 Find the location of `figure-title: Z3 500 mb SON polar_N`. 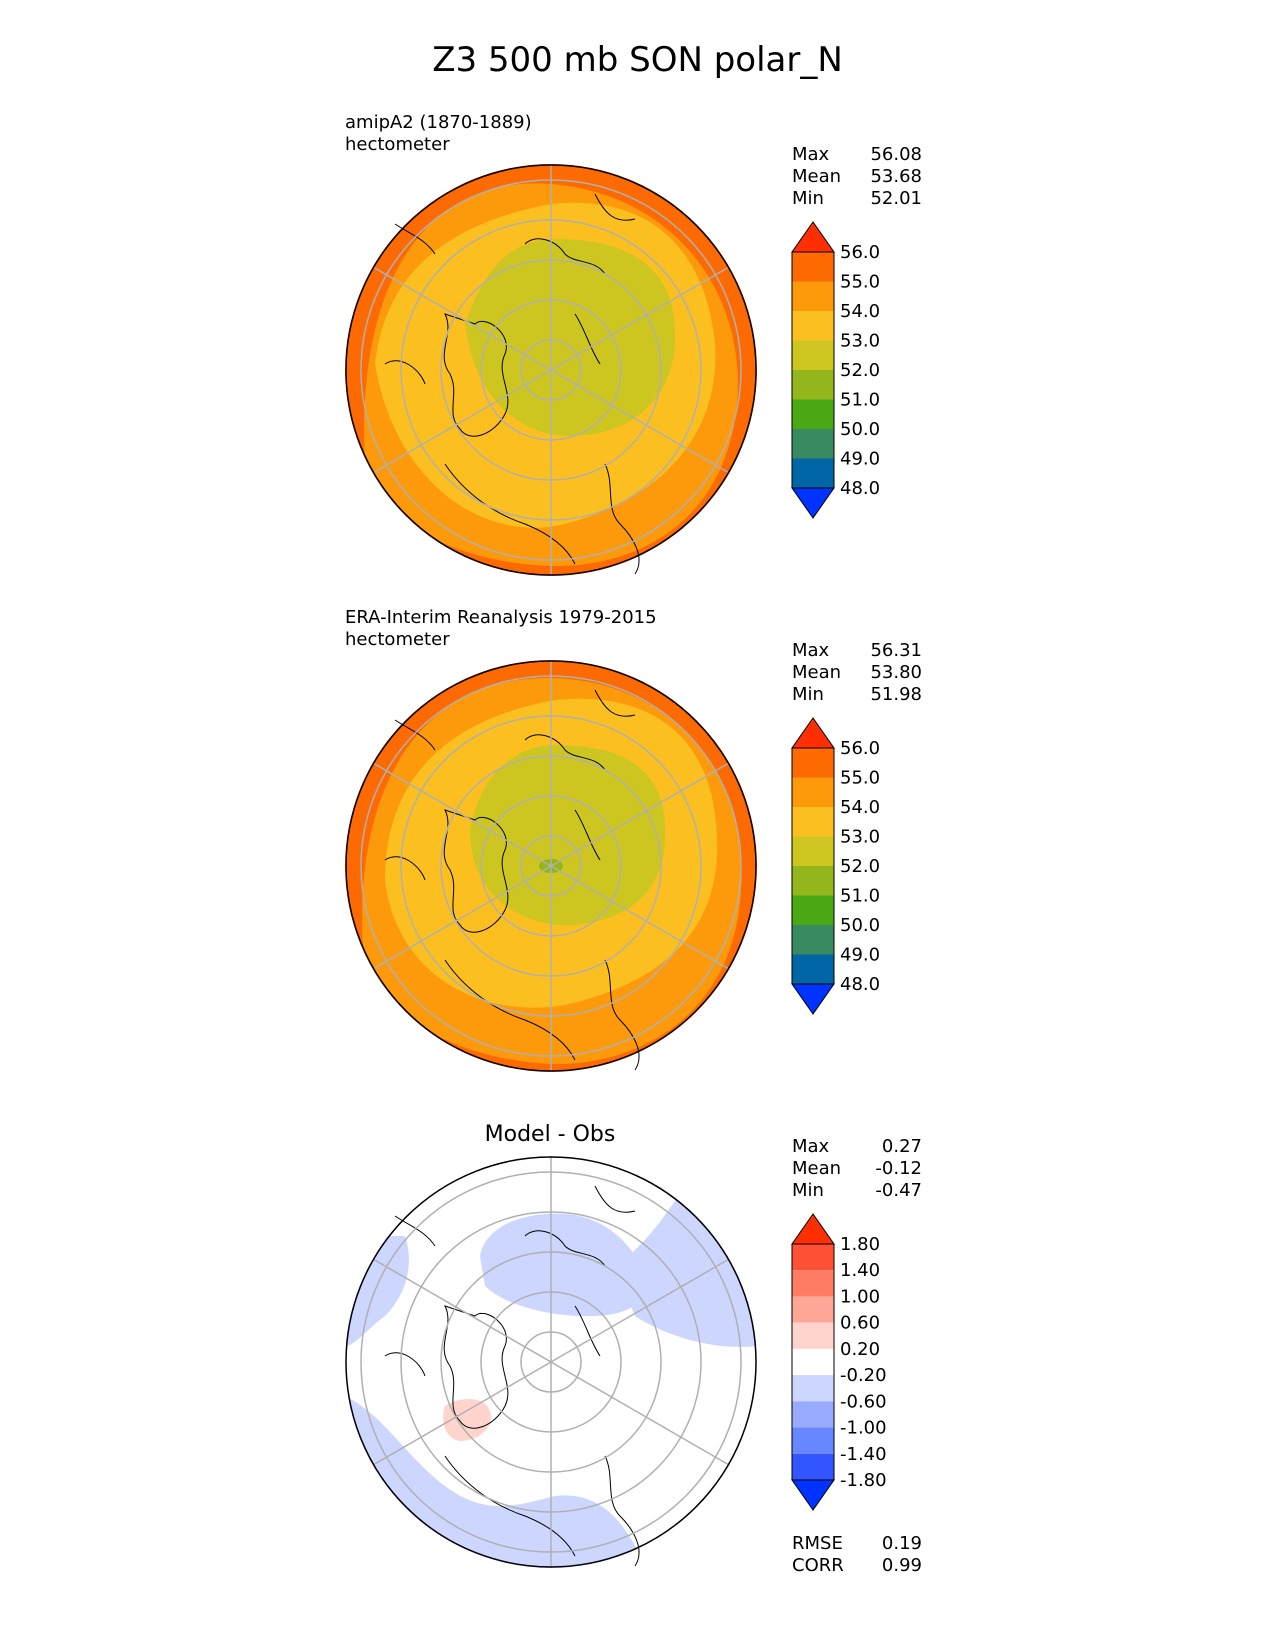

figure-title: Z3 500 mb SON polar_N is located at coordinates (637, 60).